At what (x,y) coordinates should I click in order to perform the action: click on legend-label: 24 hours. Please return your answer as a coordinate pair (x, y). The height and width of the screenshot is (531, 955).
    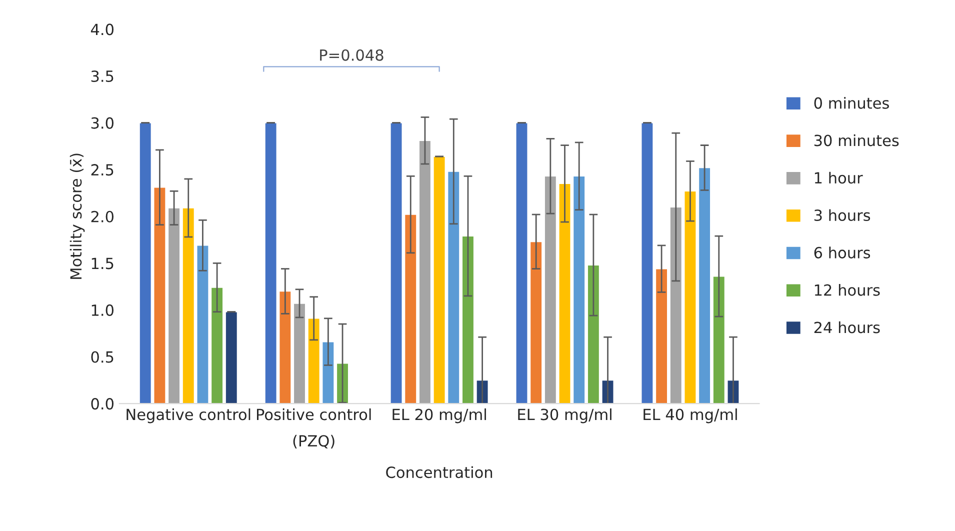
    Looking at the image, I should click on (847, 327).